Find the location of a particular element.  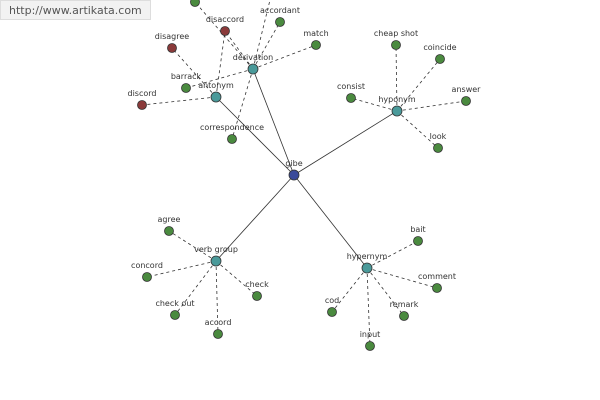

node-label: hyponym is located at coordinates (397, 99).